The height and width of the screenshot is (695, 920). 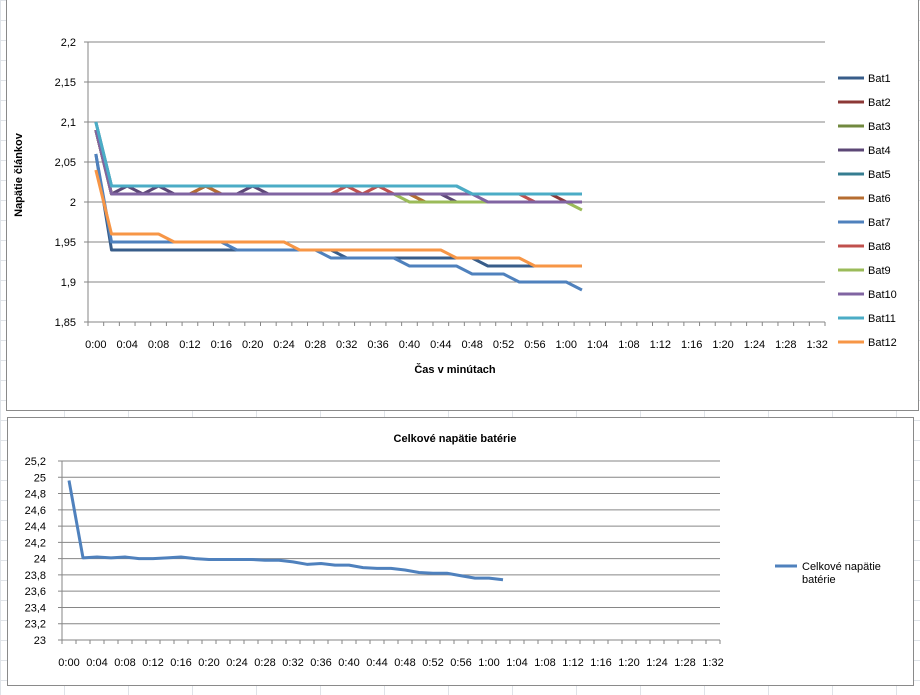 I want to click on chart1-x-tick-label: 1:16, so click(x=691, y=345).